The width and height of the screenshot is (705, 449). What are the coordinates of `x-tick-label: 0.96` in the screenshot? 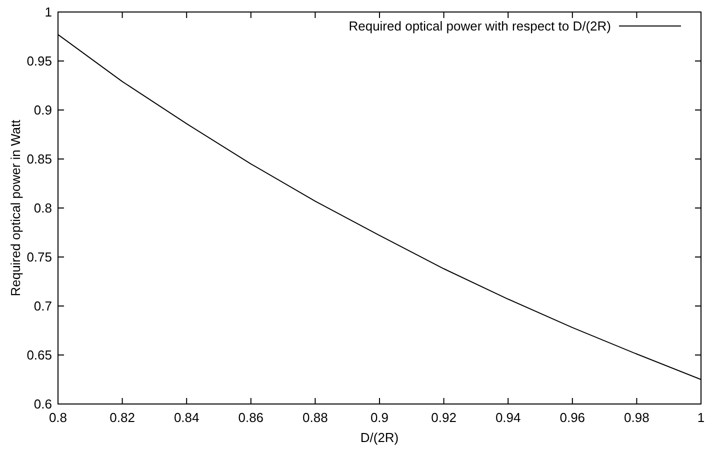 It's located at (573, 417).